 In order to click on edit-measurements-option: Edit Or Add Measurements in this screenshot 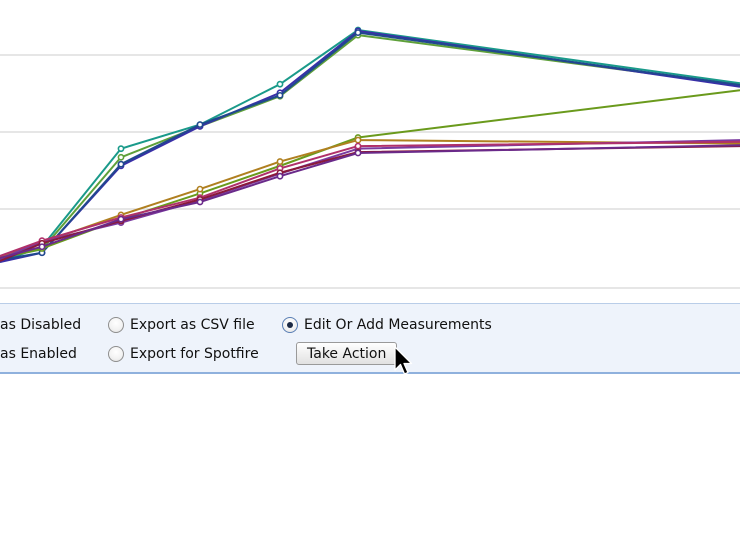, I will do `click(387, 325)`.